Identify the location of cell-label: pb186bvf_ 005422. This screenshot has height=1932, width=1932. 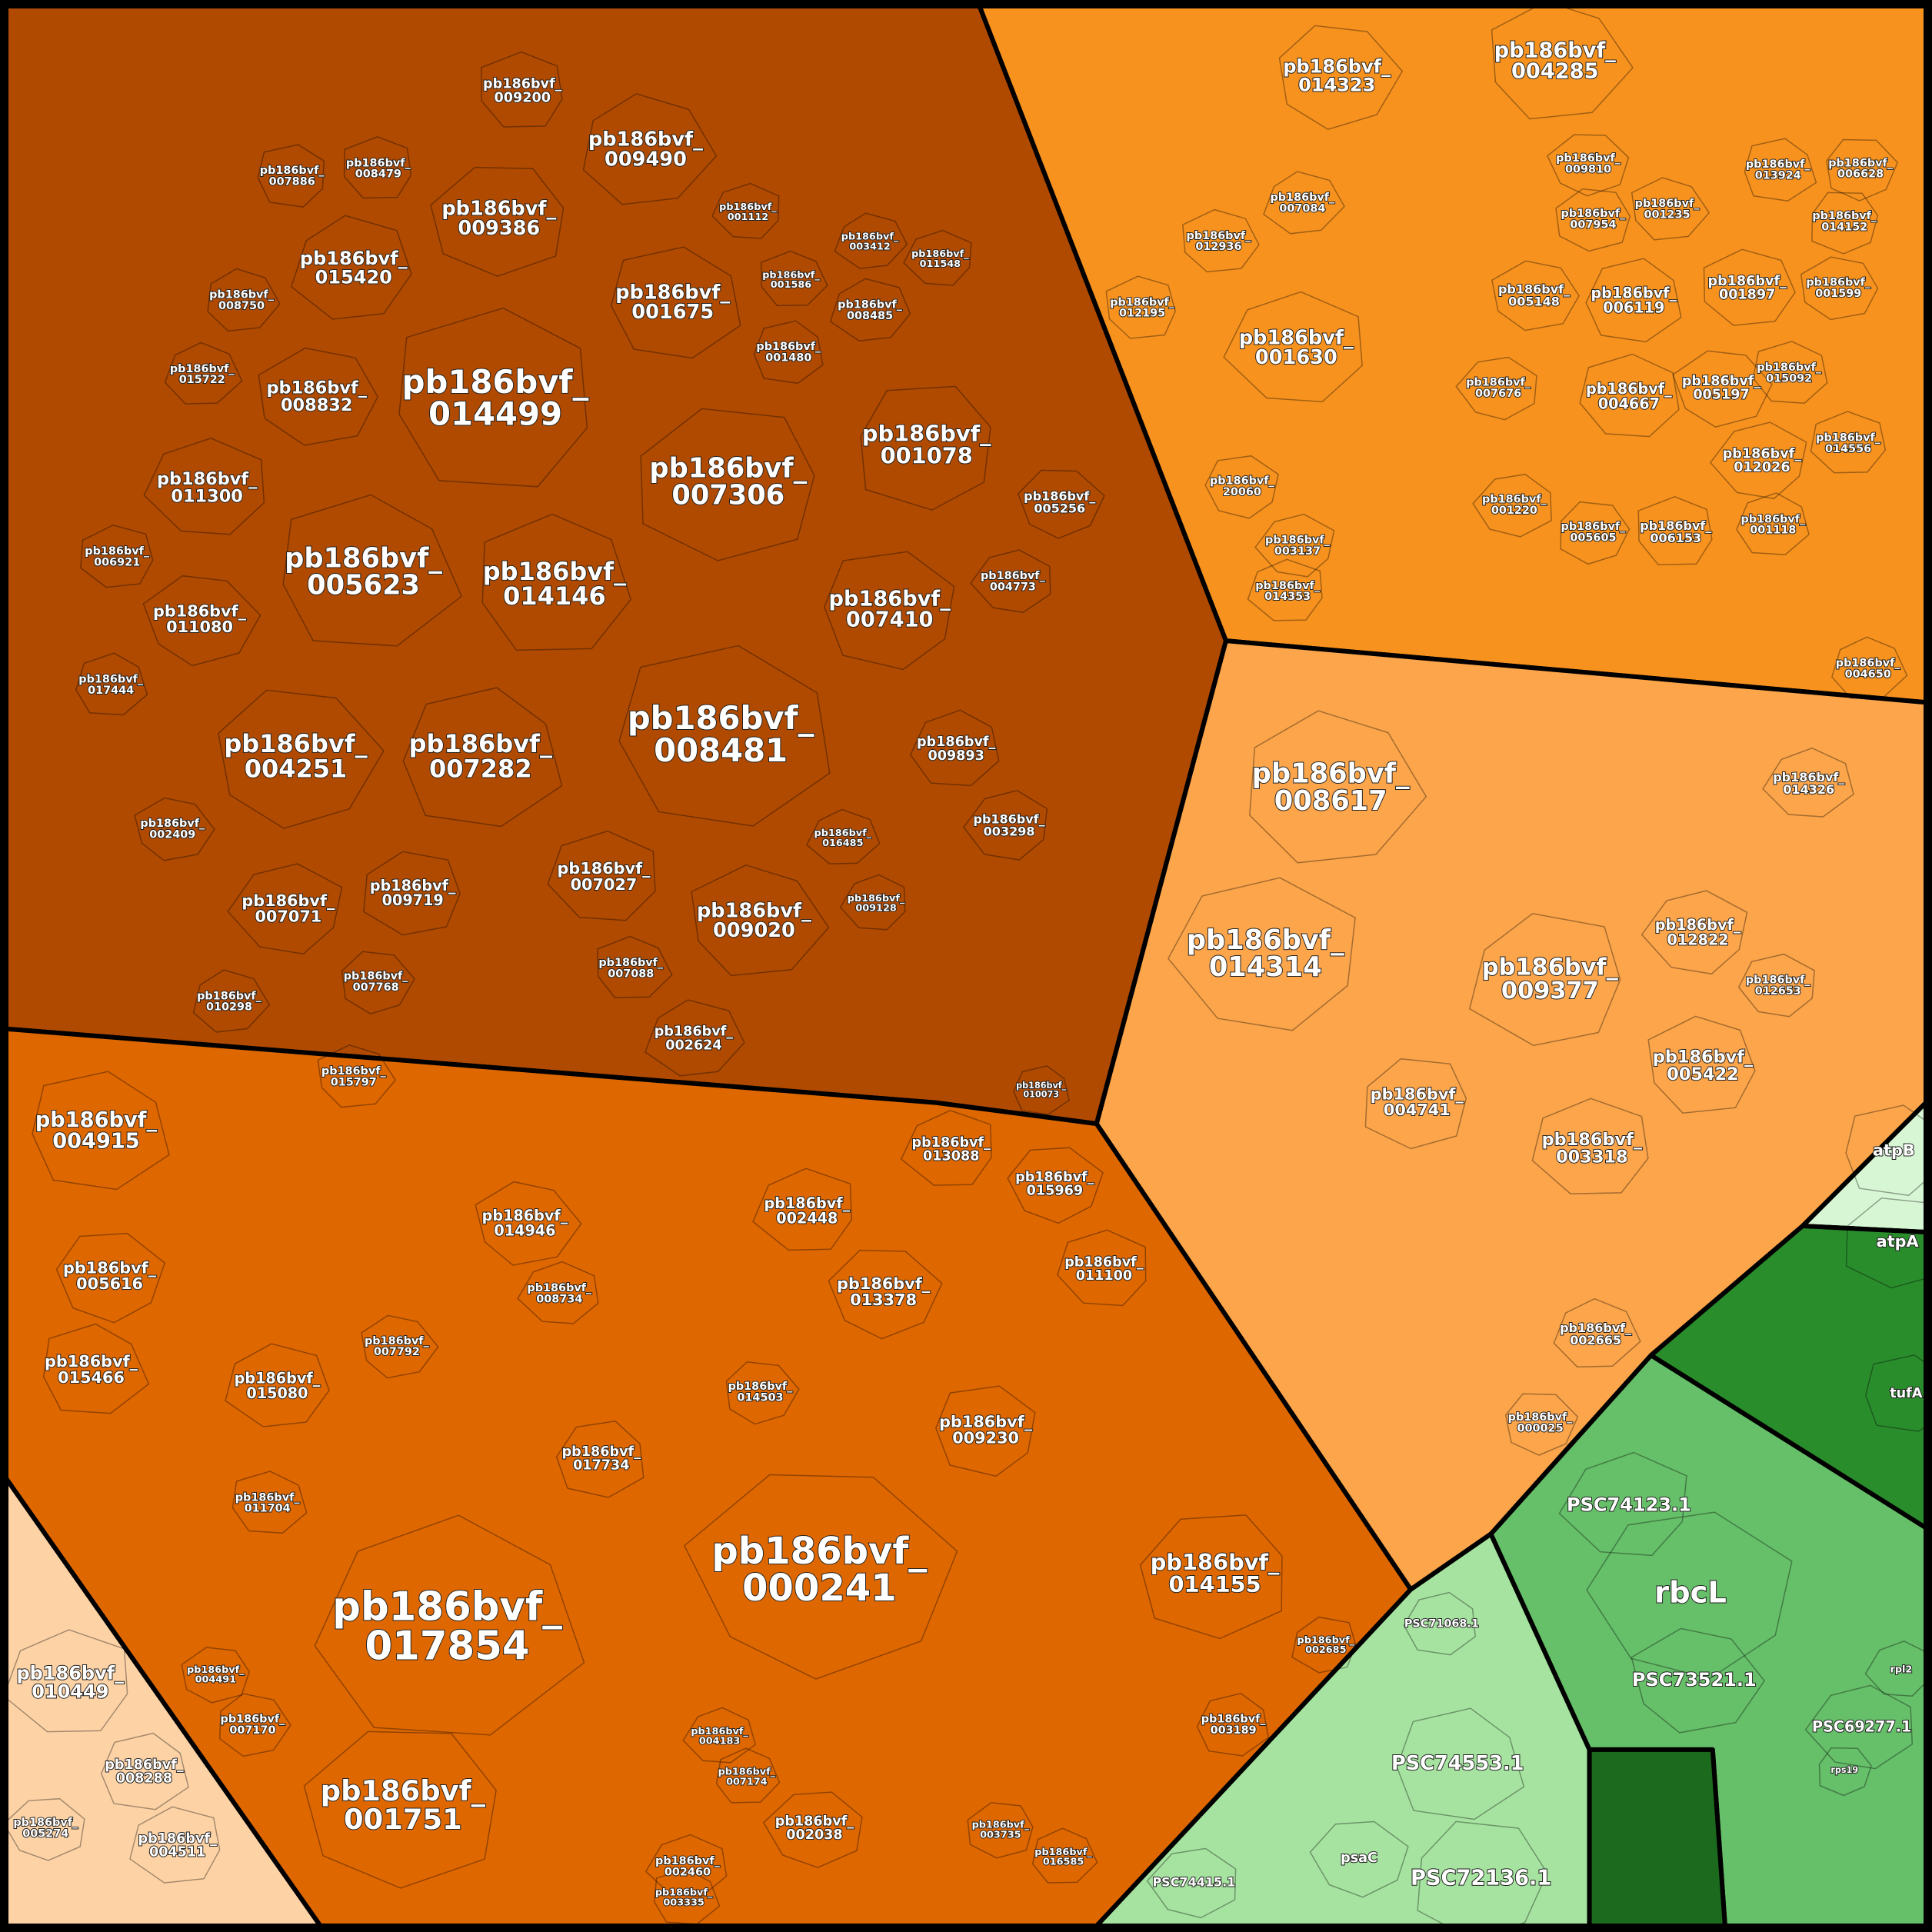
(1703, 1065).